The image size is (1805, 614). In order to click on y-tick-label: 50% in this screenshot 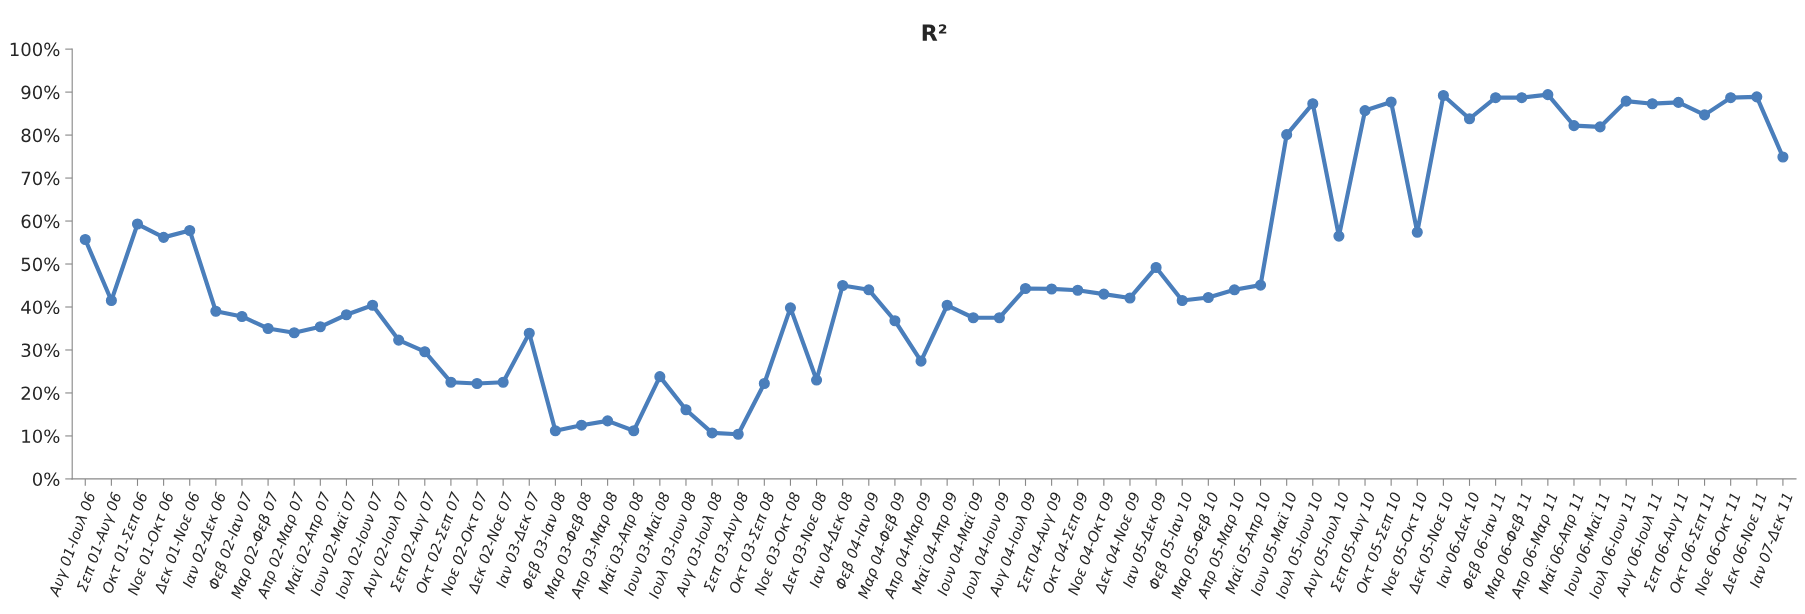, I will do `click(40, 264)`.